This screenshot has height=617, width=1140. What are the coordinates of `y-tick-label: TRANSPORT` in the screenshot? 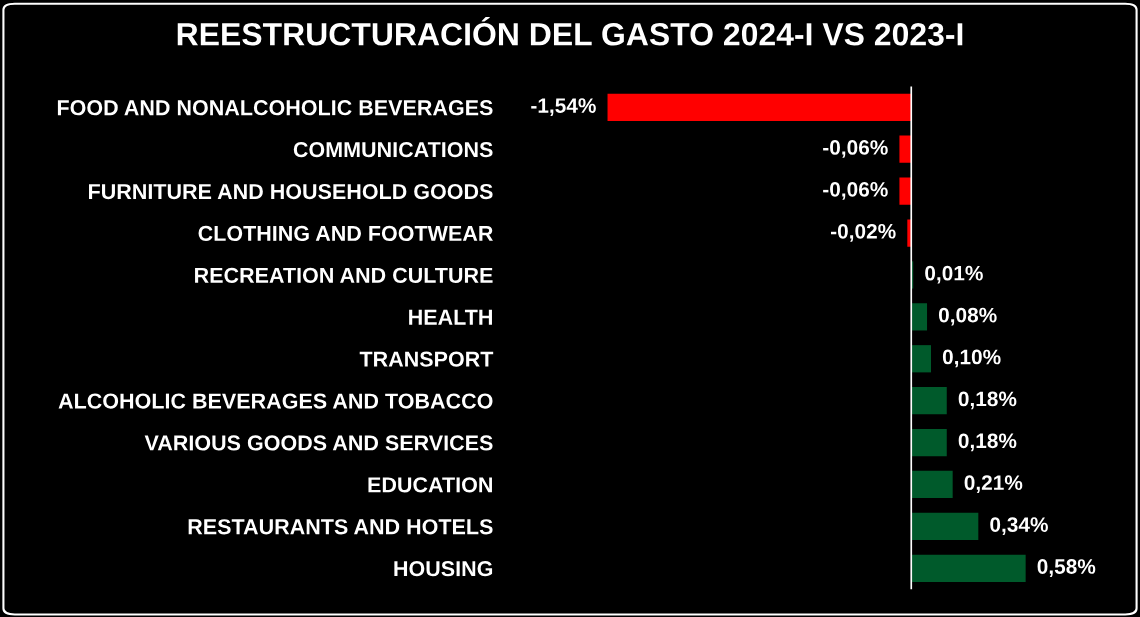 It's located at (426, 359).